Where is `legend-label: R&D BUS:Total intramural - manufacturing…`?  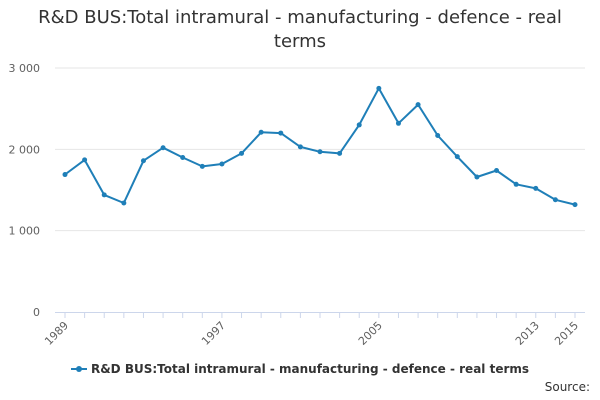
legend-label: R&D BUS:Total intramural - manufacturing… is located at coordinates (310, 369).